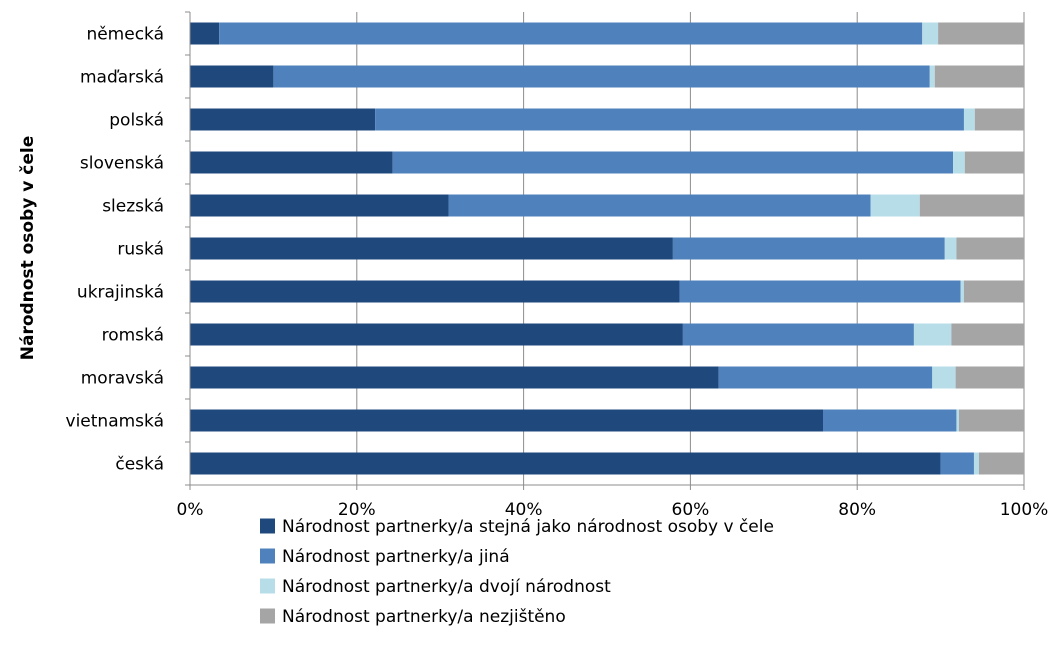 This screenshot has height=666, width=1057. I want to click on y-axis-title: Národnost osoby v čele, so click(28, 248).